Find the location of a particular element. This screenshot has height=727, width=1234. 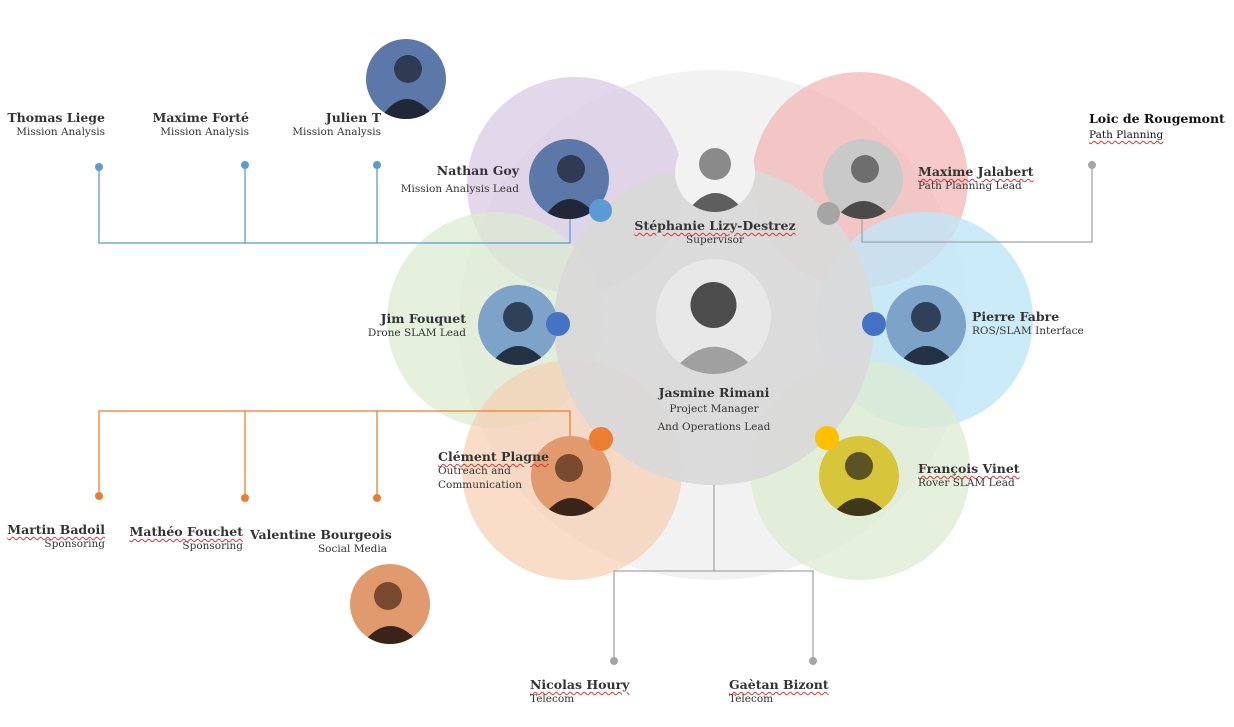

mission-analysis-connector is located at coordinates (334, 204).